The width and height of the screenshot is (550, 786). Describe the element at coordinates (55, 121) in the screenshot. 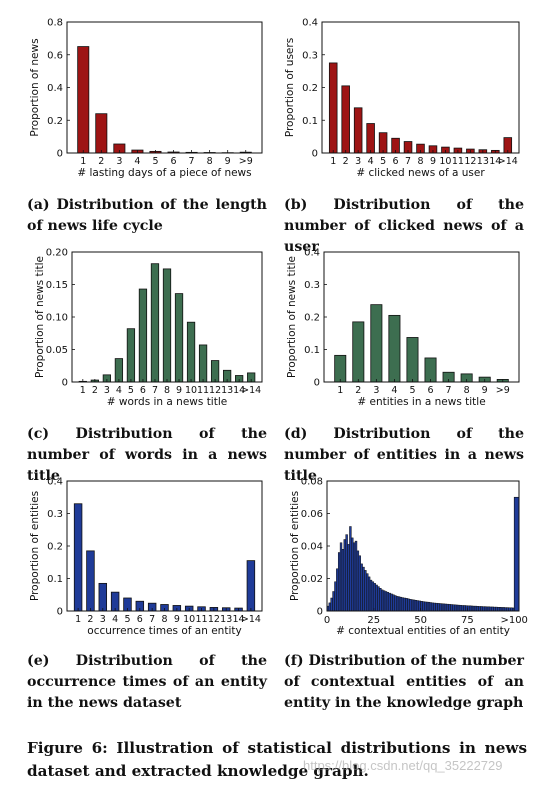

I see `ytick-label: 0.2` at that location.